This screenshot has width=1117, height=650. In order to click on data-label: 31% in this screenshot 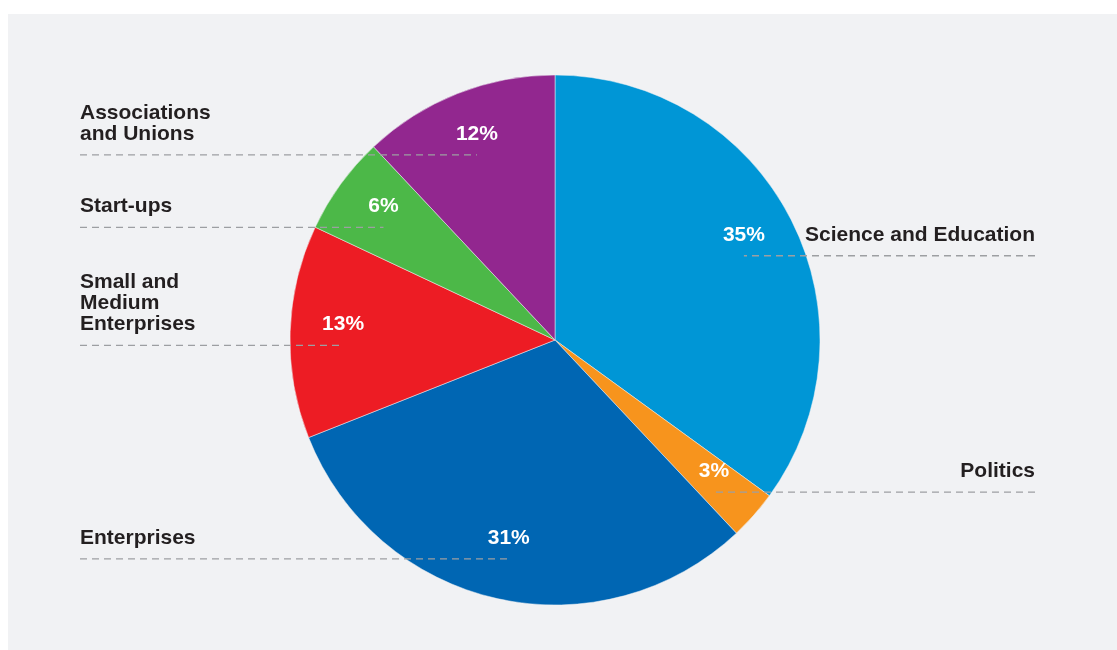, I will do `click(509, 536)`.